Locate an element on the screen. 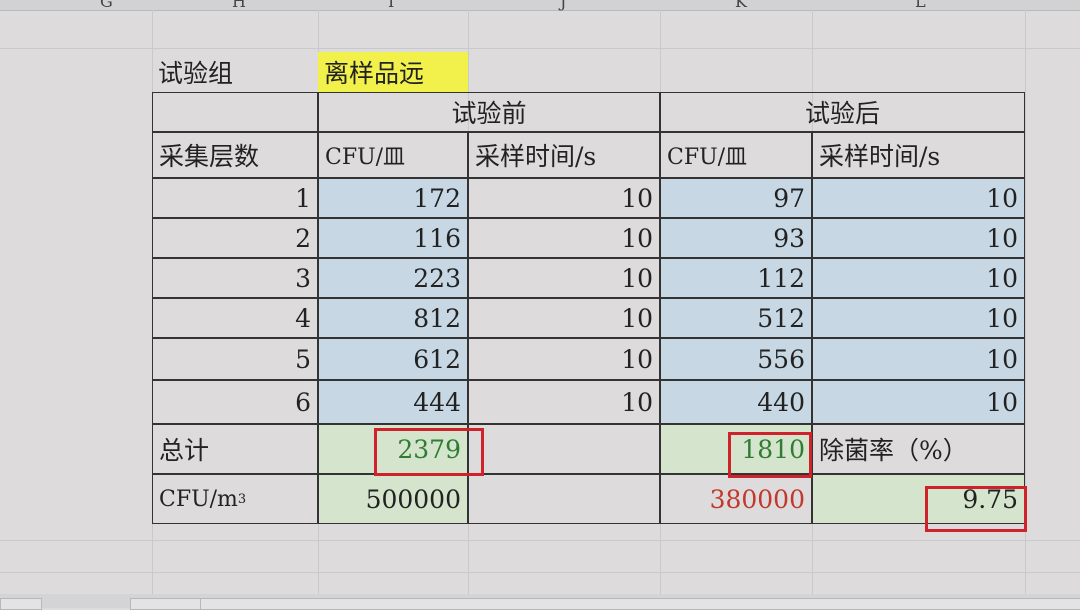  row-6-after-time: 10 is located at coordinates (918, 402).